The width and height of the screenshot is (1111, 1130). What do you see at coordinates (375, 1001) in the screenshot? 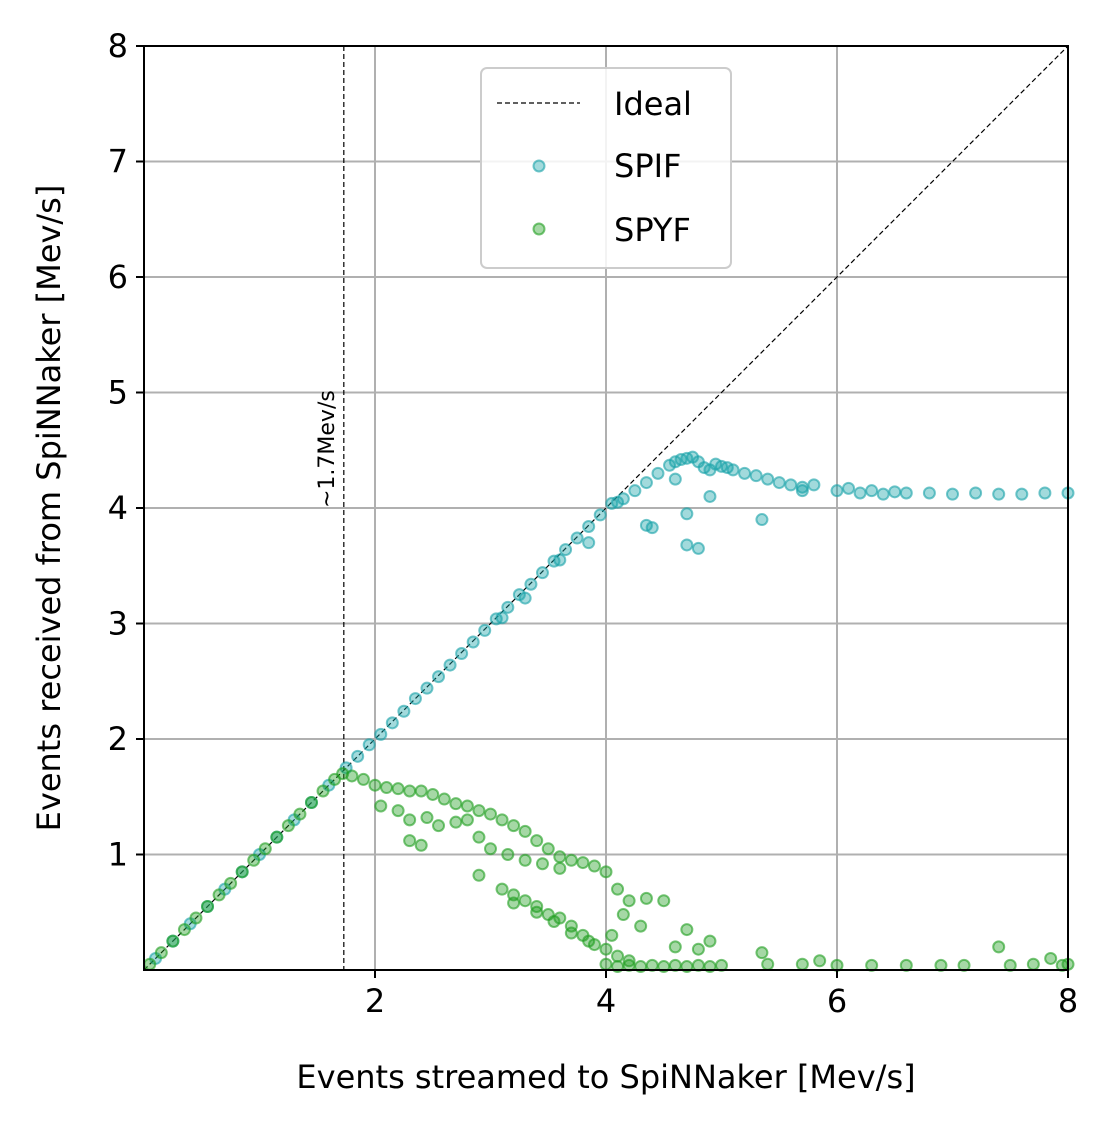
I see `x-tick-label: 2` at bounding box center [375, 1001].